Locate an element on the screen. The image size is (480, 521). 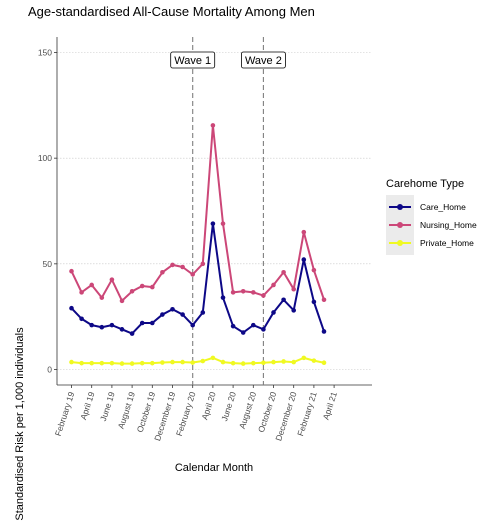
legend-item-care-home: Care_Home is located at coordinates (431, 207).